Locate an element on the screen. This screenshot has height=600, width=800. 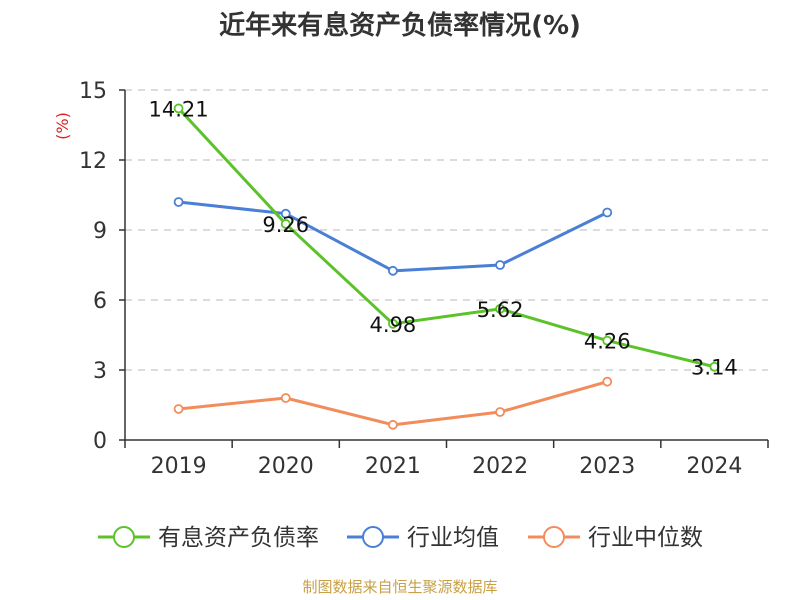
data-label: 5.62 is located at coordinates (500, 310).